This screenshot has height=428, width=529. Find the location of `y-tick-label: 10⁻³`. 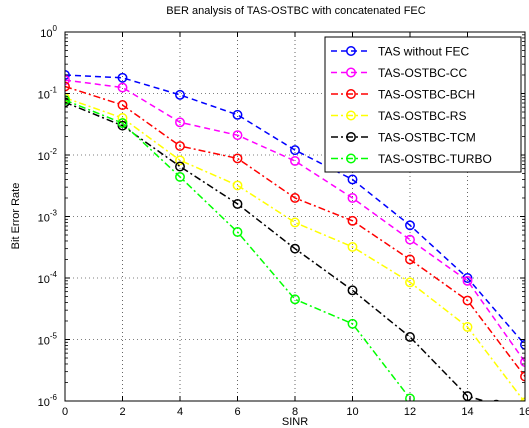

y-tick-label: 10⁻³ is located at coordinates (48, 217).